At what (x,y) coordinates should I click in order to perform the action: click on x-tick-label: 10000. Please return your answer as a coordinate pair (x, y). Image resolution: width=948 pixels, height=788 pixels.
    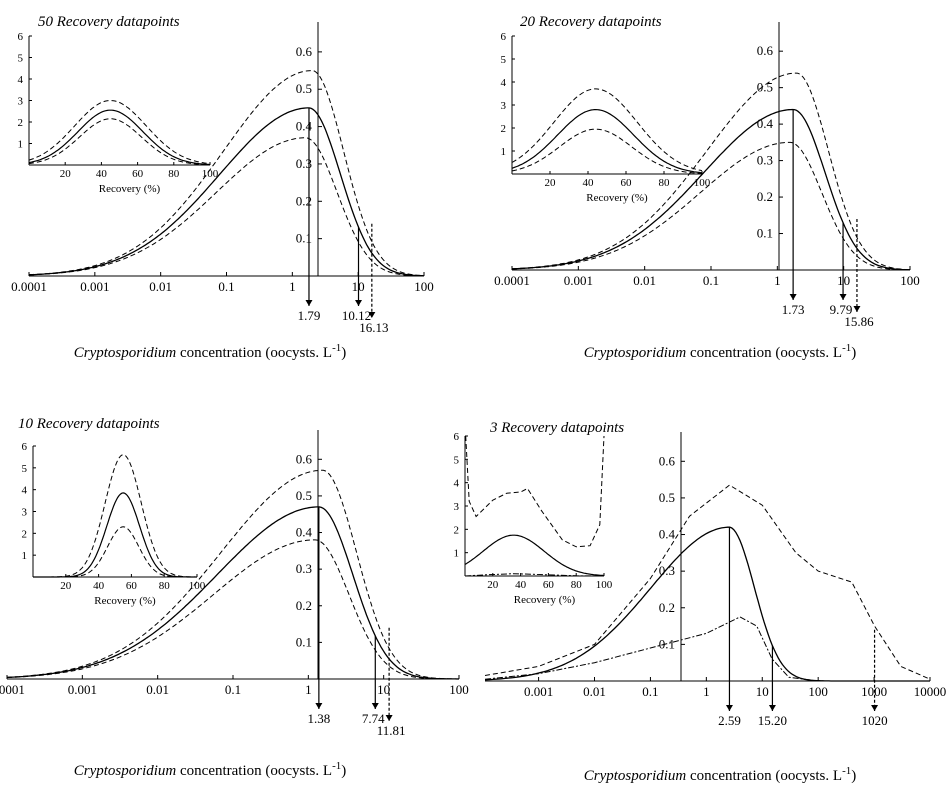
    Looking at the image, I should click on (930, 691).